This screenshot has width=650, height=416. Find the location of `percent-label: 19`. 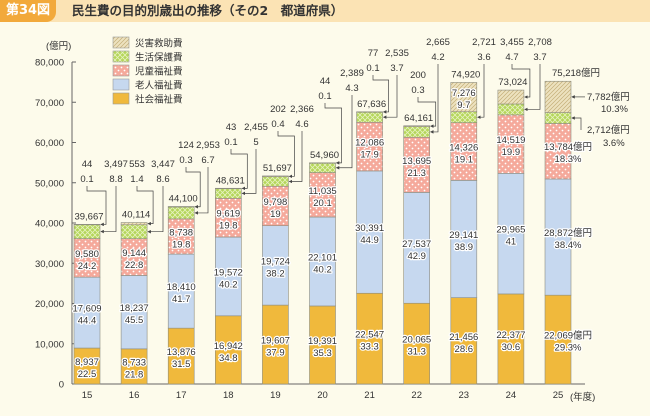

percent-label: 19 is located at coordinates (275, 214).